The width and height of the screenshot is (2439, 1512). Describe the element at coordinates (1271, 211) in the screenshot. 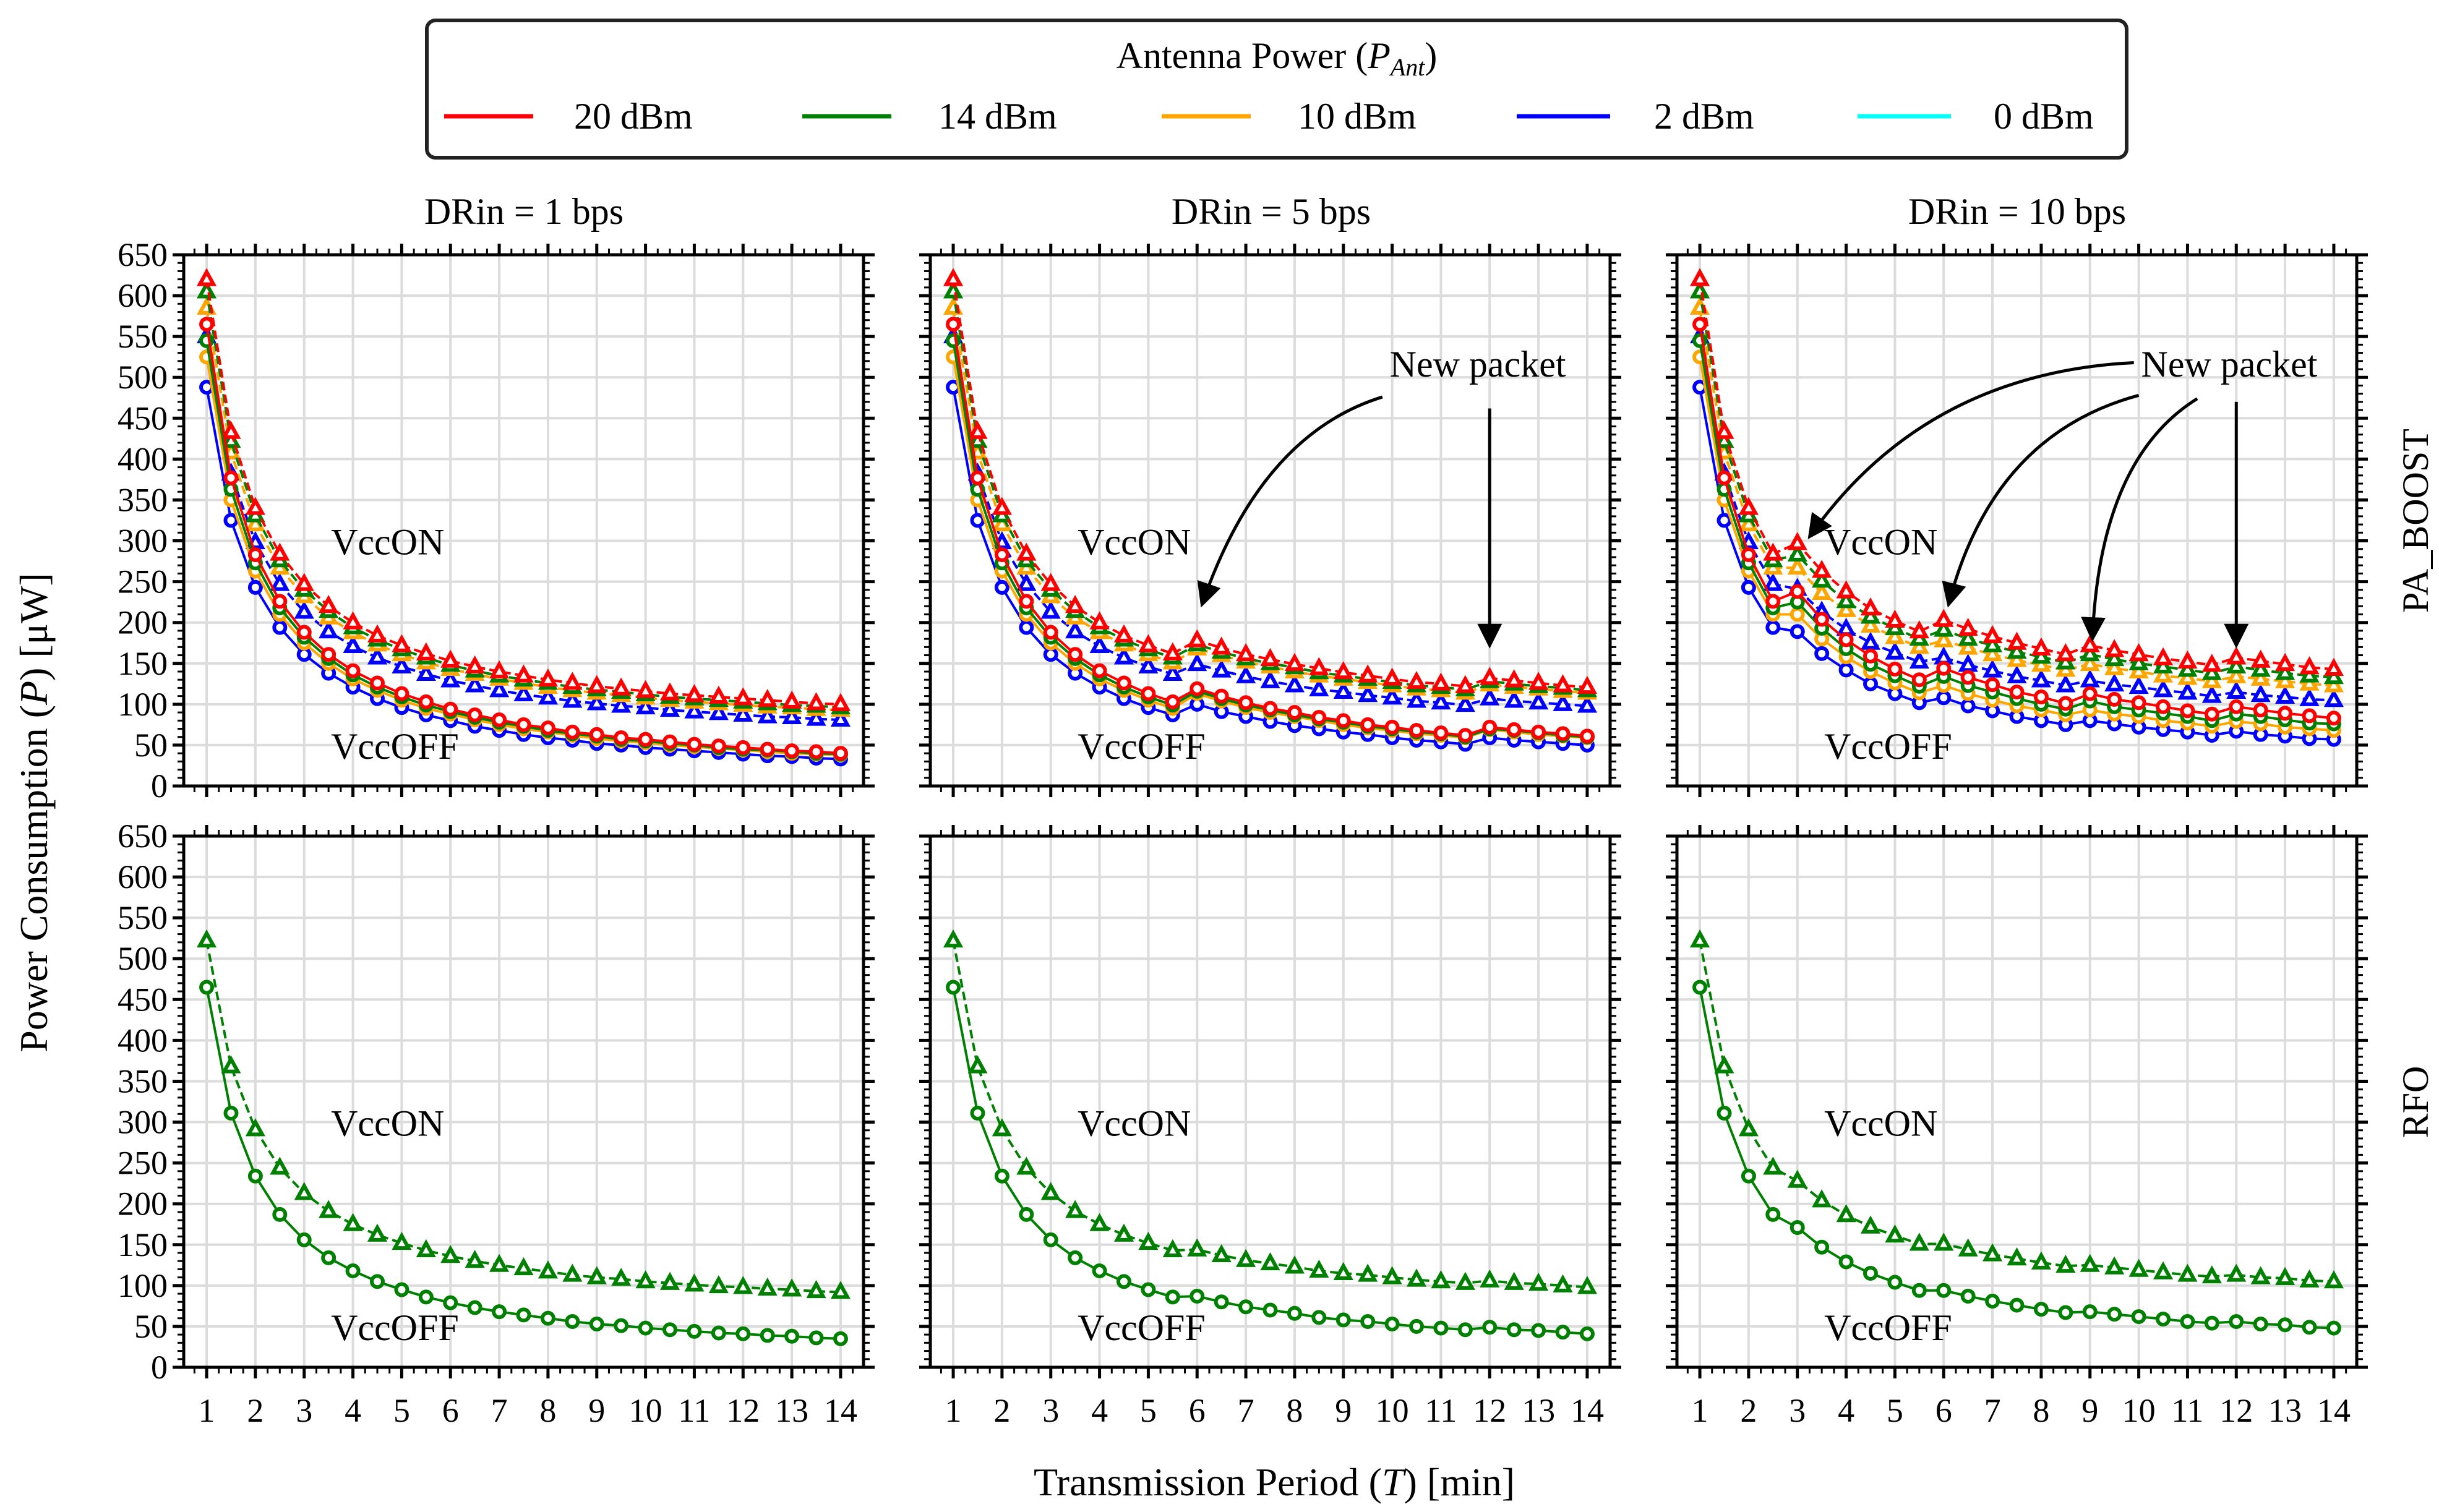

I see `column-title-5bps: DRin = 5 bps` at that location.